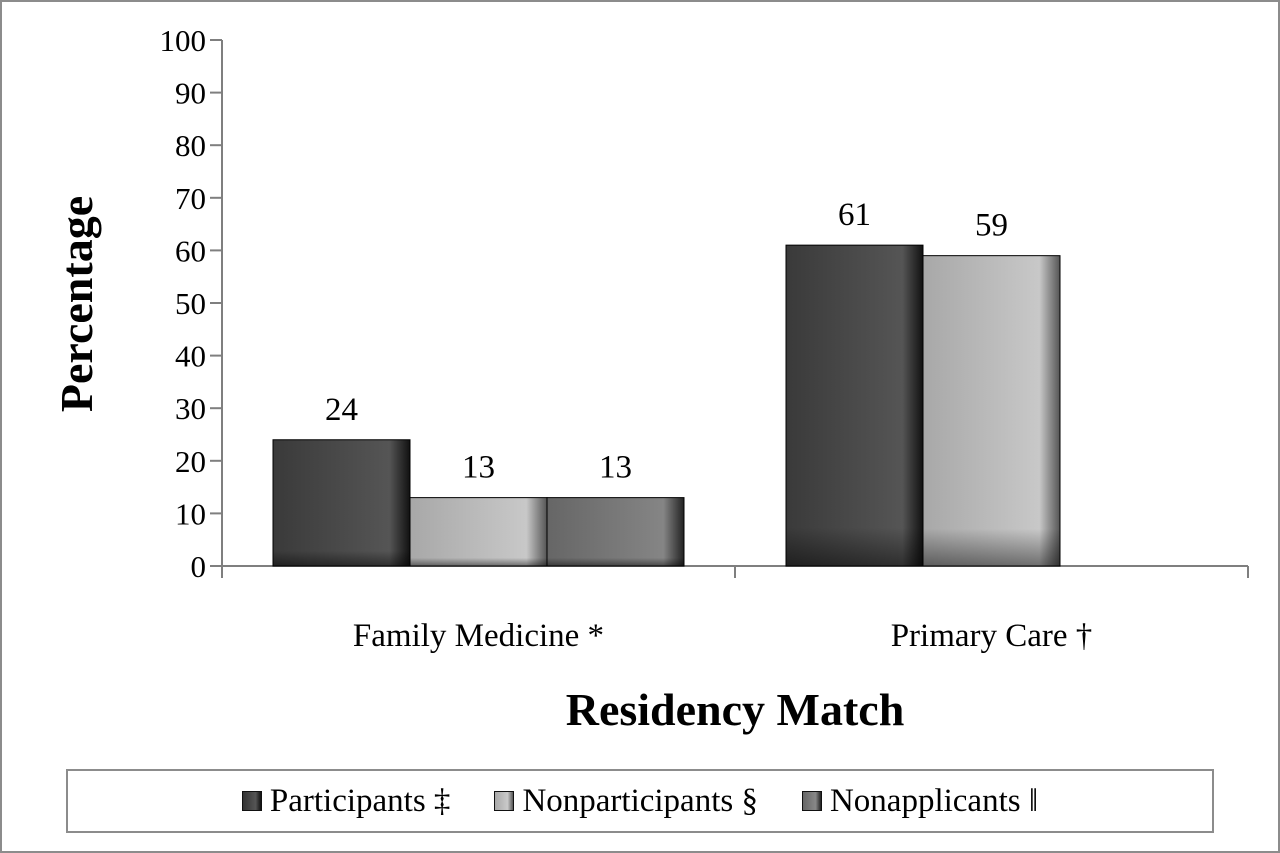 The height and width of the screenshot is (853, 1280). I want to click on legend-item: Nonparticipants §, so click(626, 801).